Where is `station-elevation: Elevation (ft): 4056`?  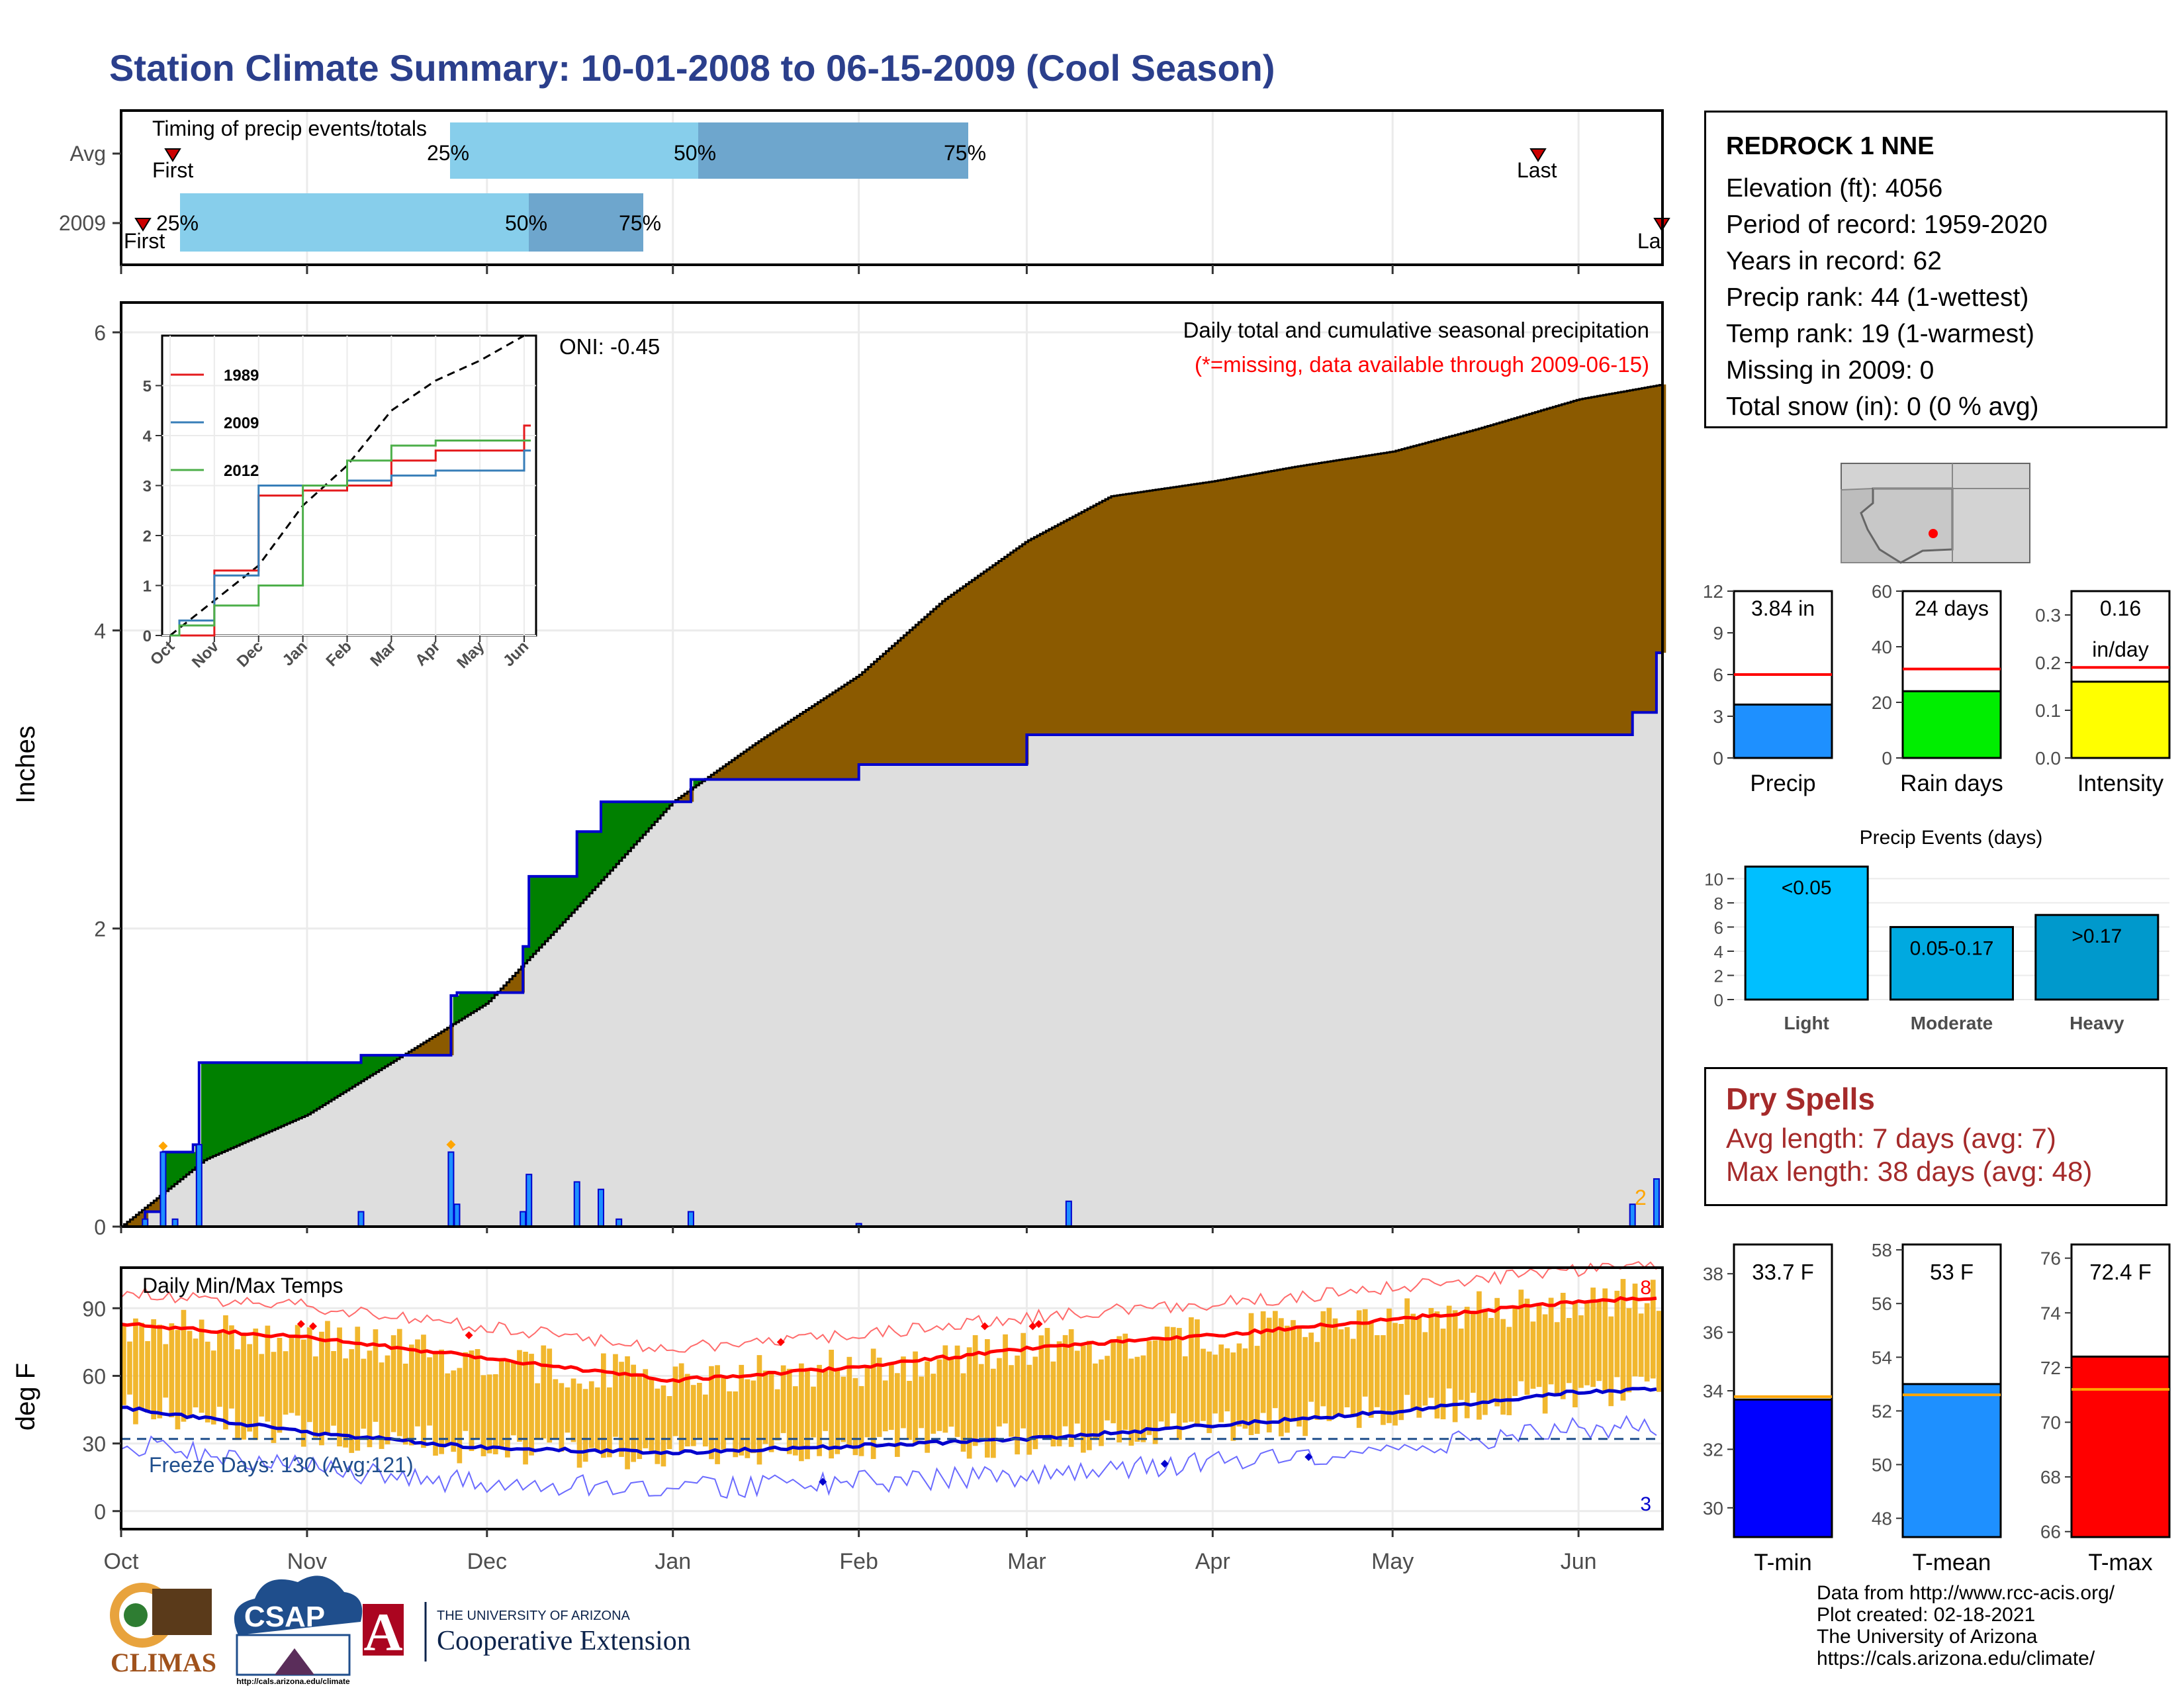 station-elevation: Elevation (ft): 4056 is located at coordinates (1834, 188).